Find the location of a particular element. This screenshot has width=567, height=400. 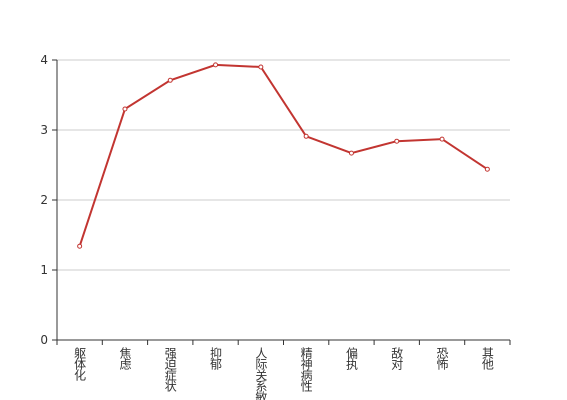

x-tick-label: 恐怖 is located at coordinates (442, 358).